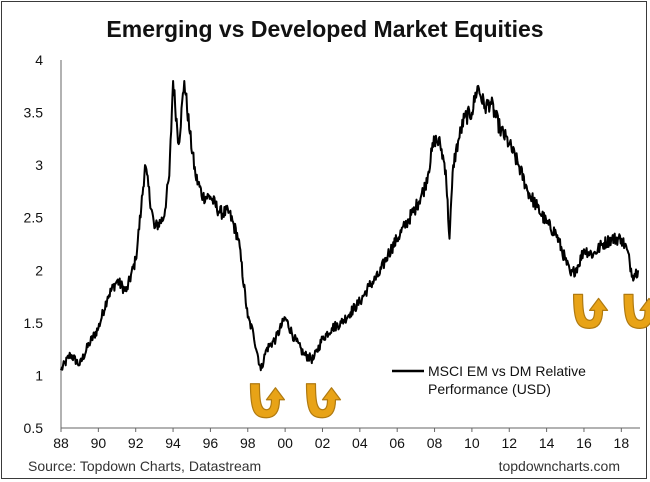 Image resolution: width=650 pixels, height=482 pixels. What do you see at coordinates (489, 380) in the screenshot?
I see `legend: MSCI EM vs DM Relative Performance (USD)` at bounding box center [489, 380].